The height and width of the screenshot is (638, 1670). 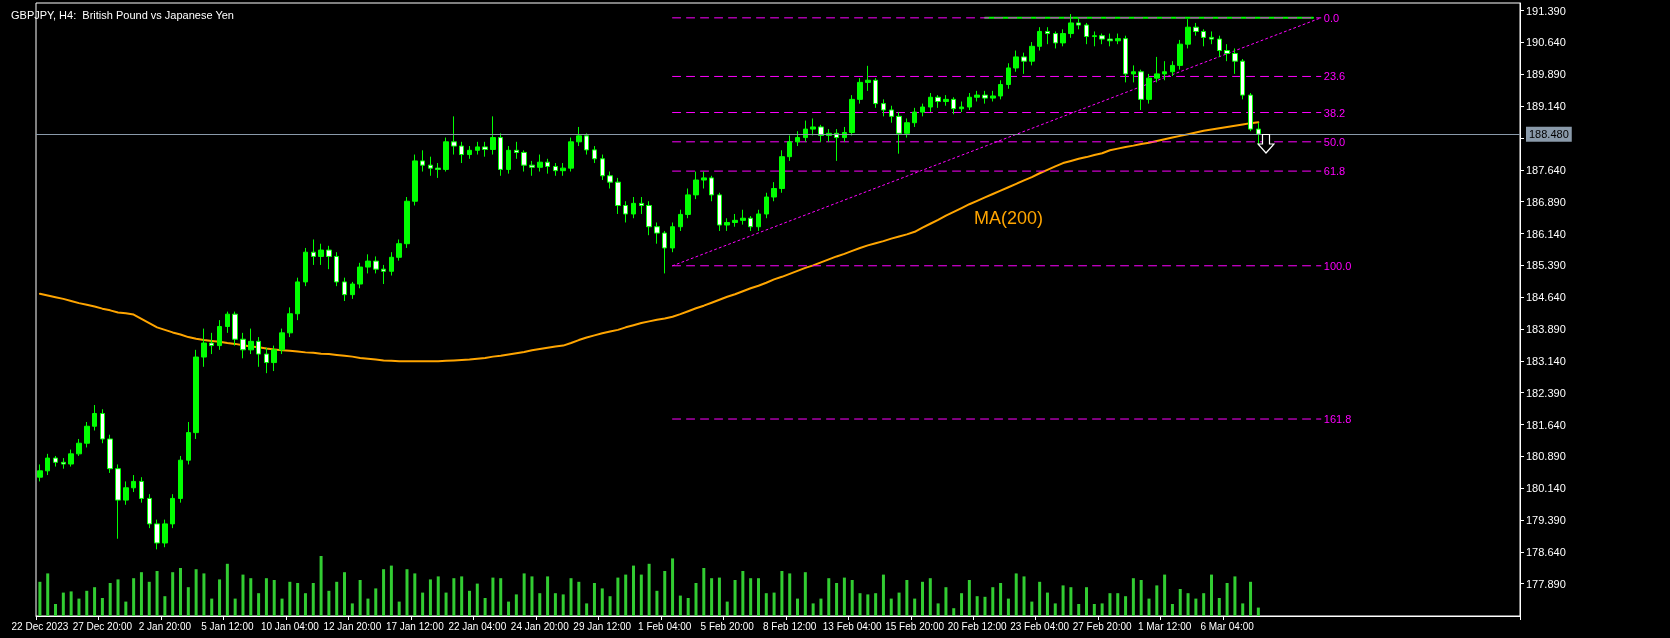 What do you see at coordinates (1546, 456) in the screenshot?
I see `y-tick-label: 180.890` at bounding box center [1546, 456].